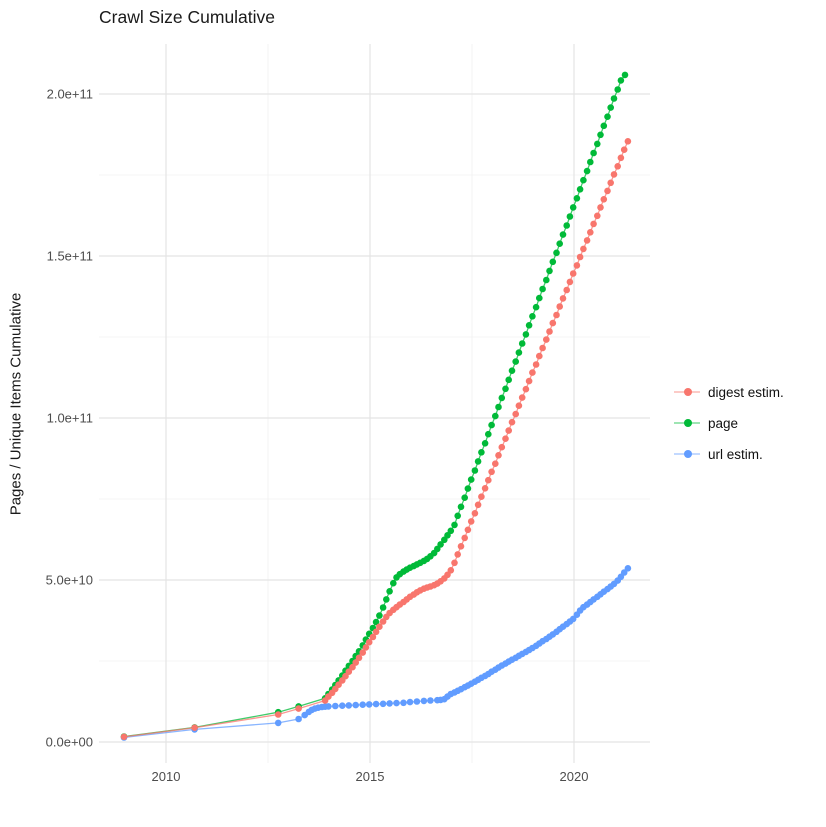  Describe the element at coordinates (723, 423) in the screenshot. I see `legend-item-label: page` at that location.